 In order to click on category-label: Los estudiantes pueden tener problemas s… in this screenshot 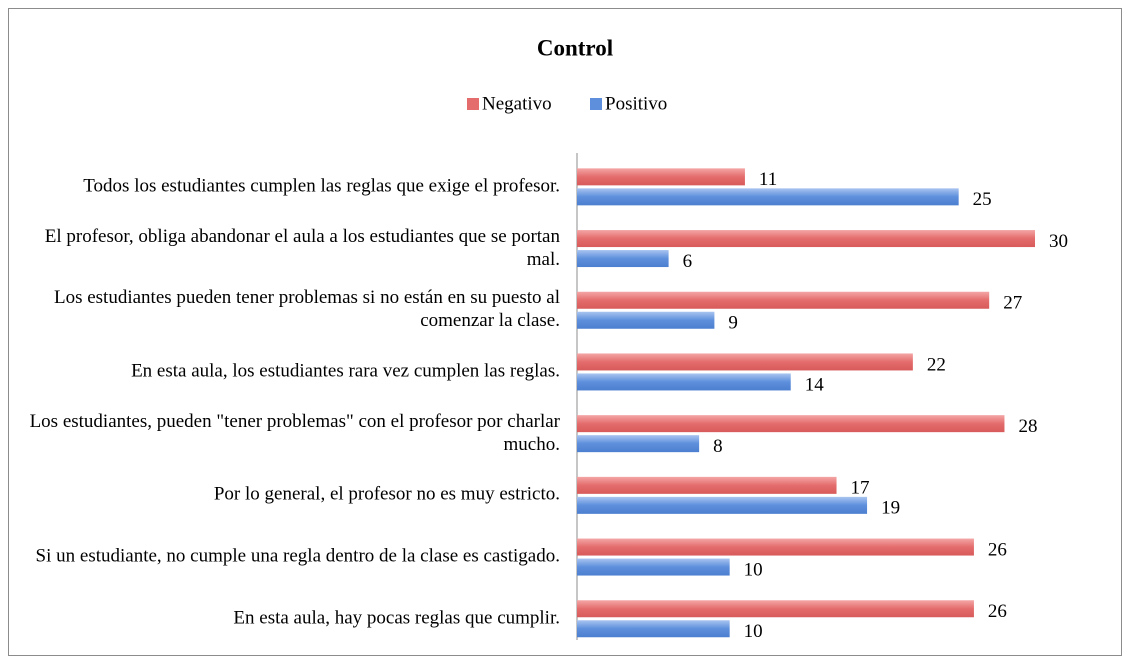, I will do `click(306, 309)`.